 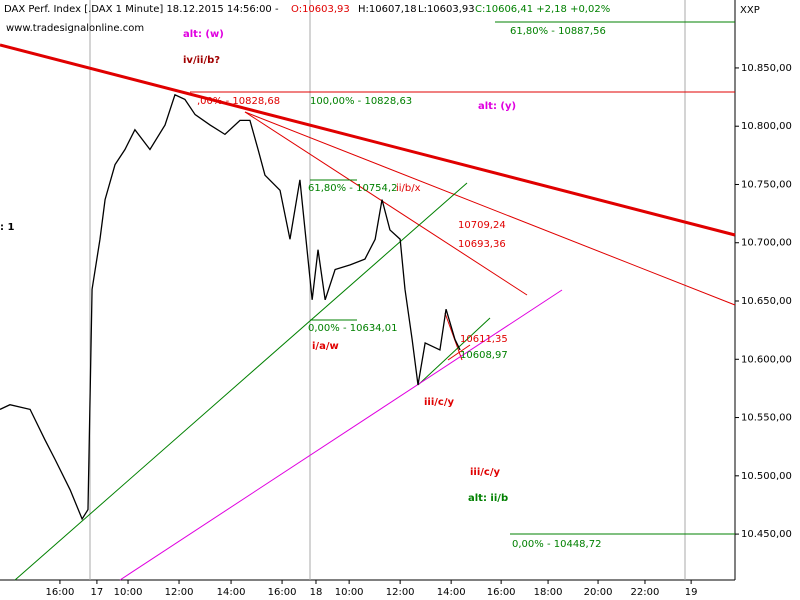 What do you see at coordinates (497, 106) in the screenshot?
I see `annotation: alt: (y)` at bounding box center [497, 106].